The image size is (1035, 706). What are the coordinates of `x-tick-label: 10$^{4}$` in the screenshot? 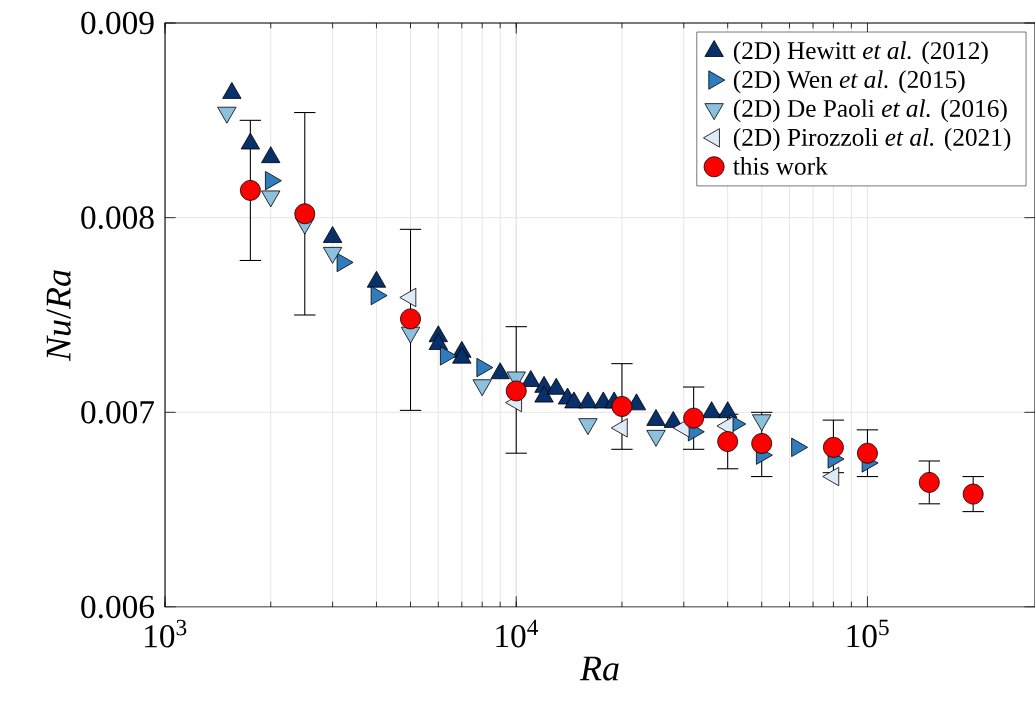 It's located at (517, 633).